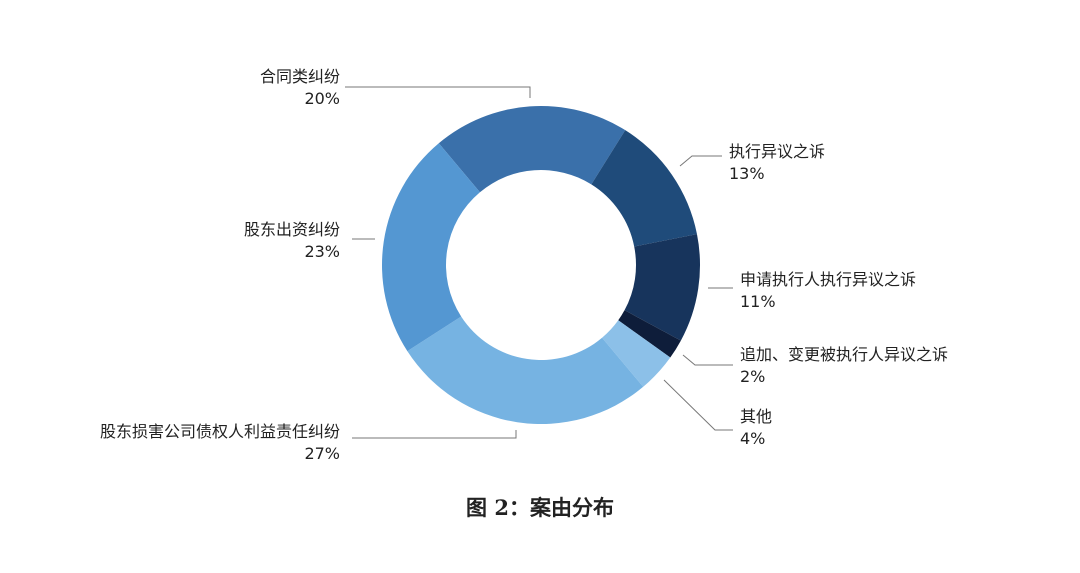  Describe the element at coordinates (828, 290) in the screenshot. I see `label-applicant-objection: 申请执行人执行异议之诉 11%` at that location.